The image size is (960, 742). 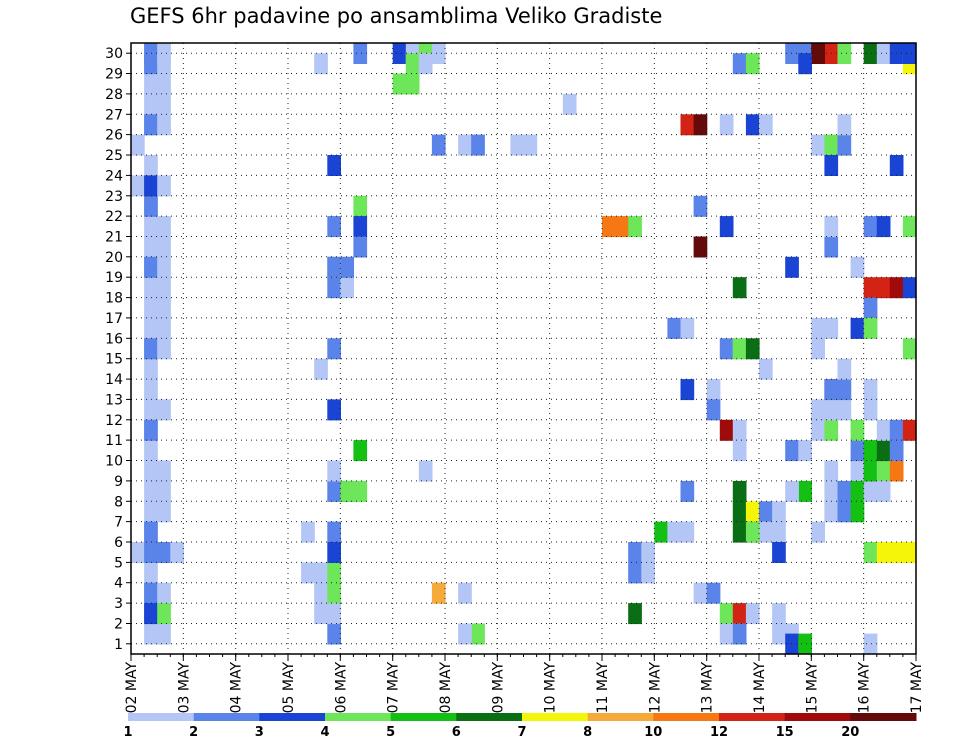 I want to click on legend-label: 2, so click(x=193, y=732).